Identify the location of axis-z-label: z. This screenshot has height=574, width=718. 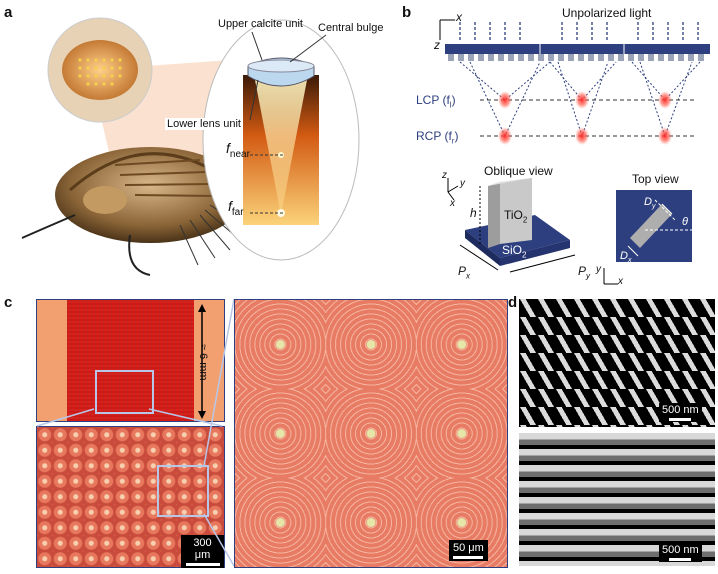
(437, 45).